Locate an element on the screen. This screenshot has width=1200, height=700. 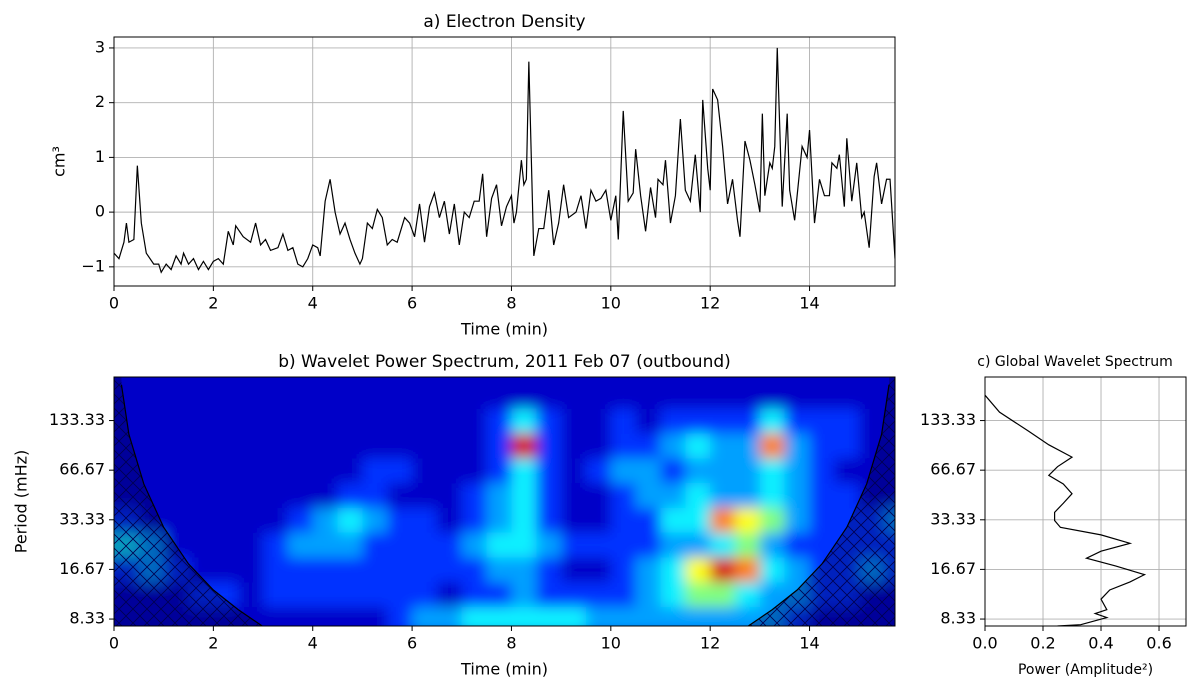
x-tick-label: 0.0 is located at coordinates (984, 643).